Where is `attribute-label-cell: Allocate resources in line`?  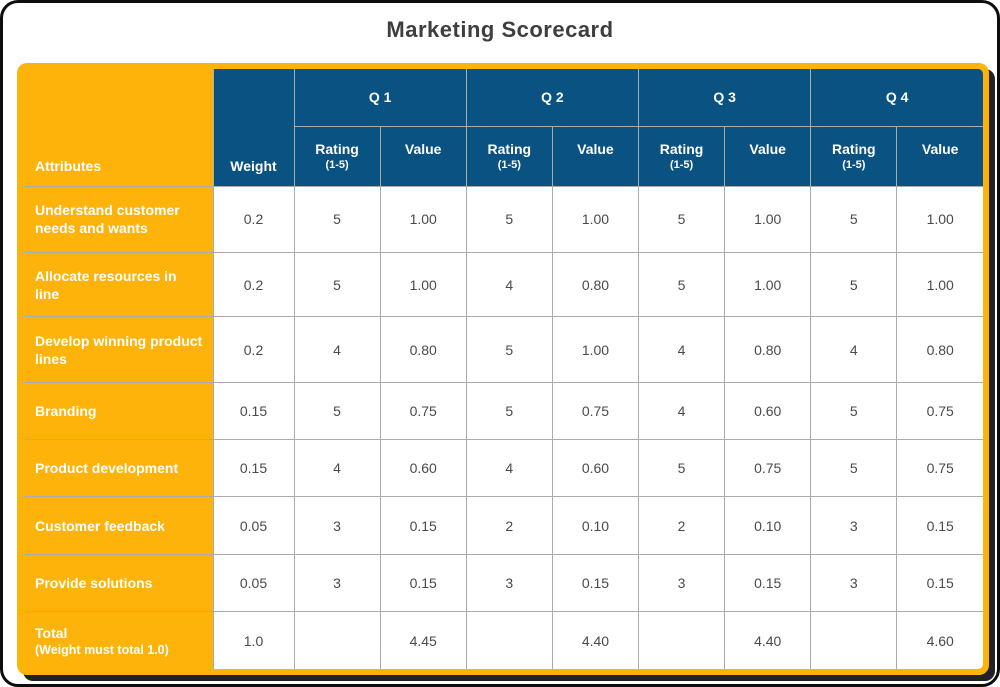 attribute-label-cell: Allocate resources in line is located at coordinates (118, 284).